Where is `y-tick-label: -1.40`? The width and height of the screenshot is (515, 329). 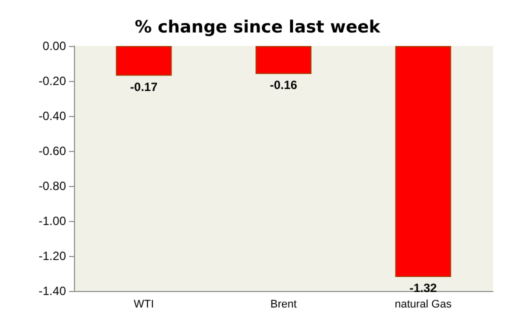 y-tick-label: -1.40 is located at coordinates (52, 291).